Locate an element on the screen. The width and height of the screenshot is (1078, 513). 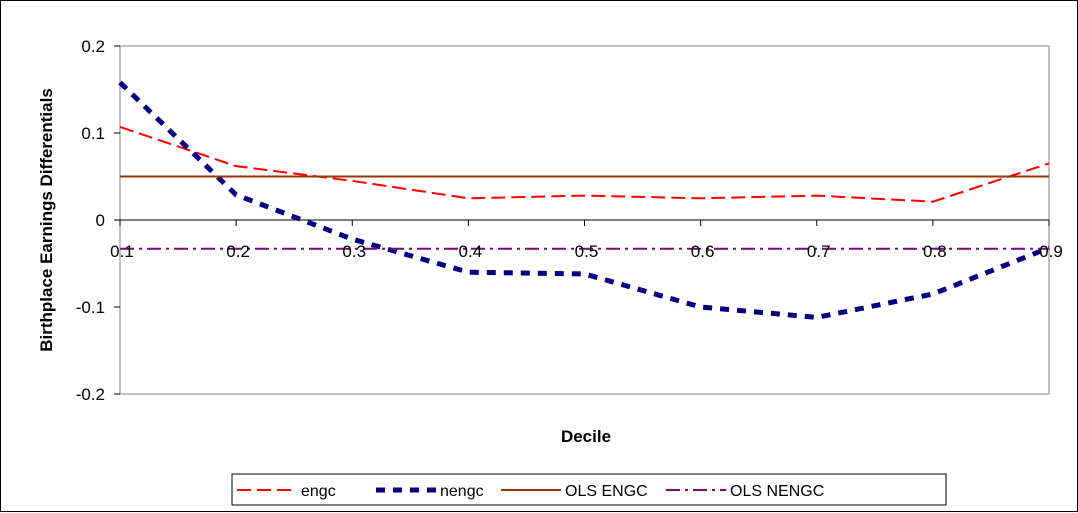
legend-label: OLS ENGC is located at coordinates (606, 491).